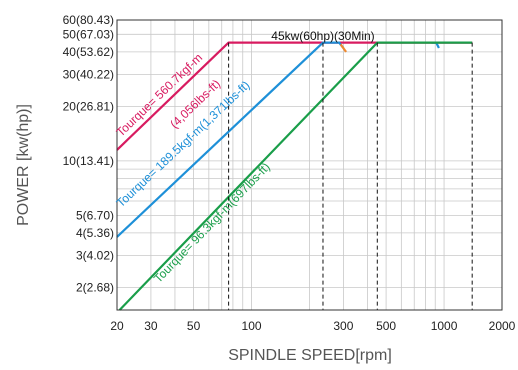 This screenshot has height=370, width=518. Describe the element at coordinates (183, 144) in the screenshot. I see `torque-annotation: Tourque= 189.5kgf-m(1,371lbs-ft)` at that location.